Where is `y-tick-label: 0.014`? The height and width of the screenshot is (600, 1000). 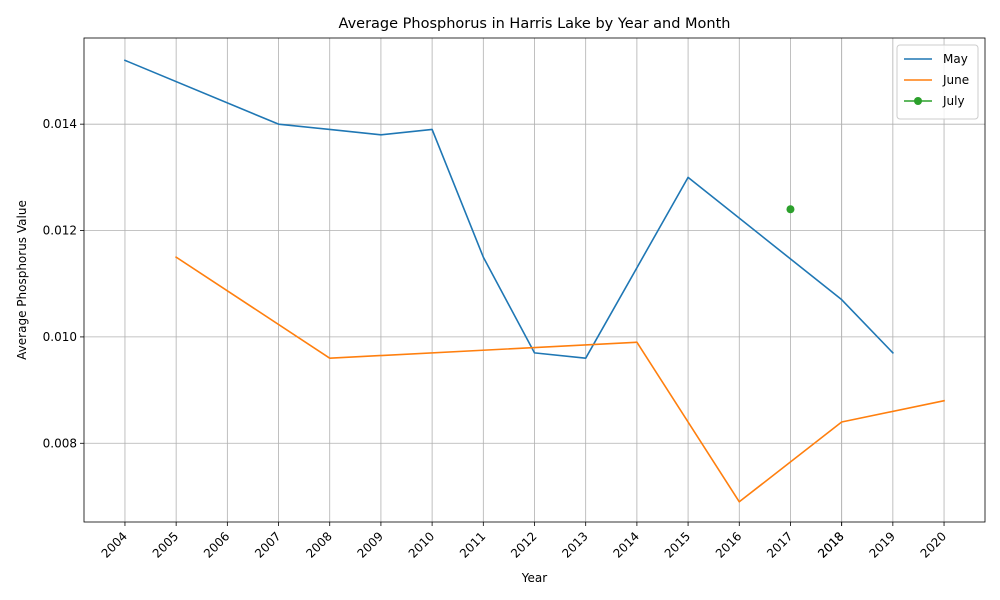 y-tick-label: 0.014 is located at coordinates (60, 124).